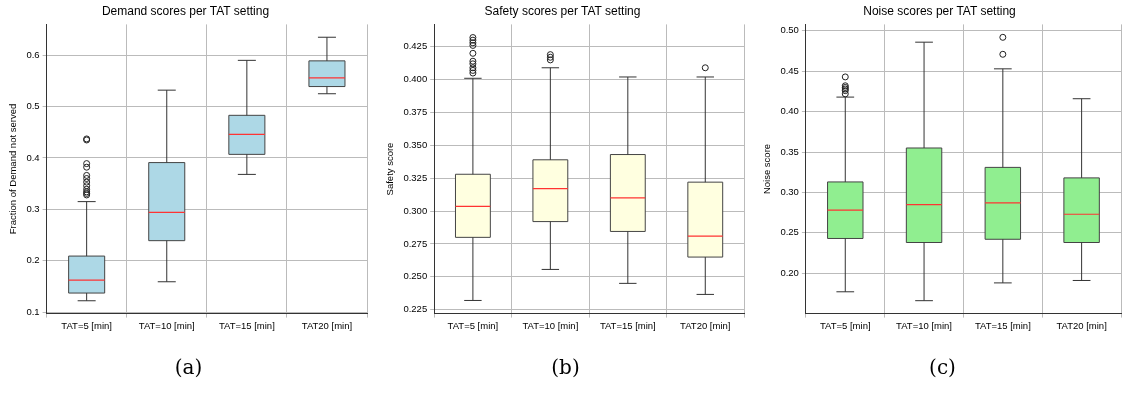 This screenshot has height=401, width=1131. I want to click on text: (a), so click(188, 367).